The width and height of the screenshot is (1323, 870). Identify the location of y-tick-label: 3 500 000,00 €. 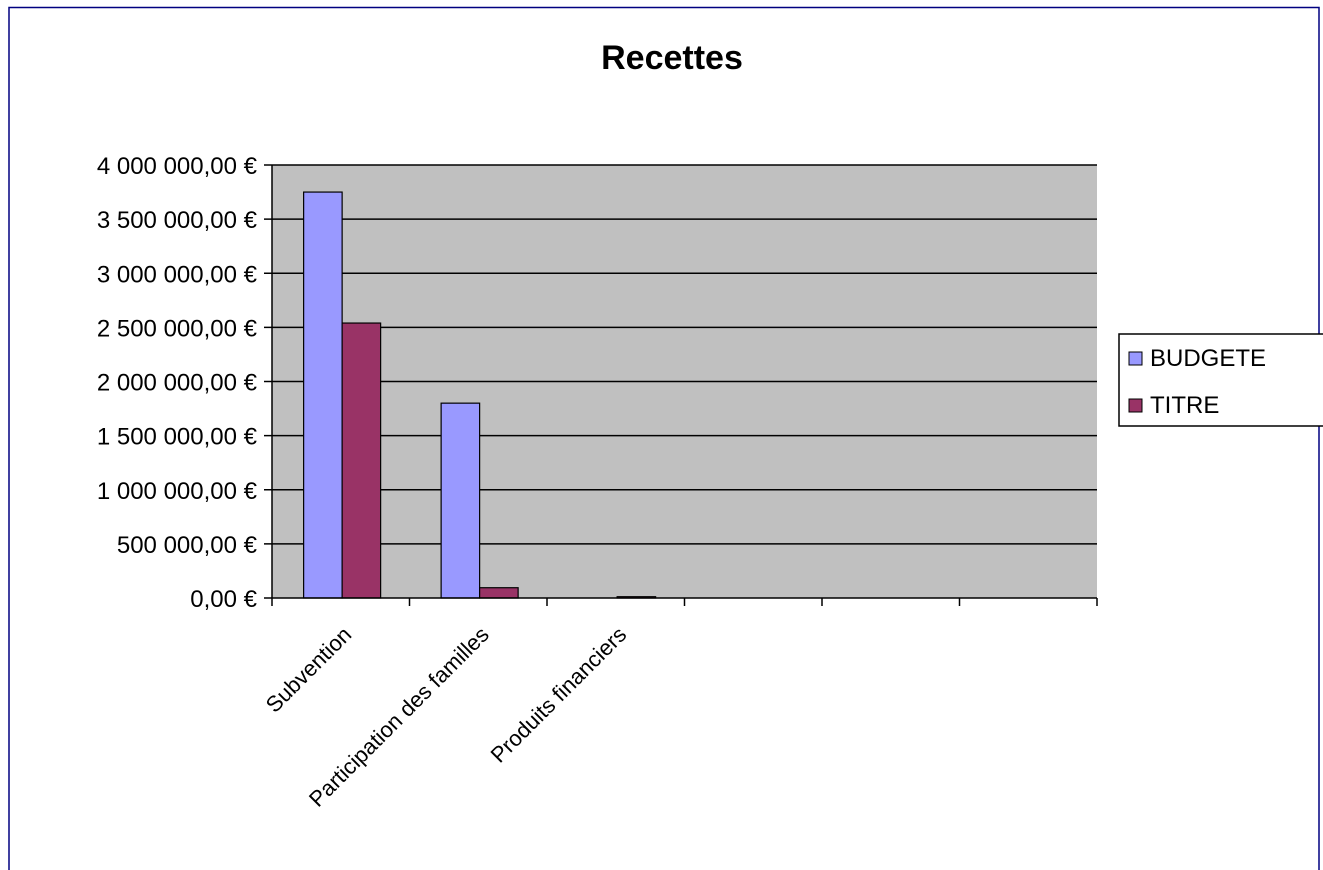
(177, 220).